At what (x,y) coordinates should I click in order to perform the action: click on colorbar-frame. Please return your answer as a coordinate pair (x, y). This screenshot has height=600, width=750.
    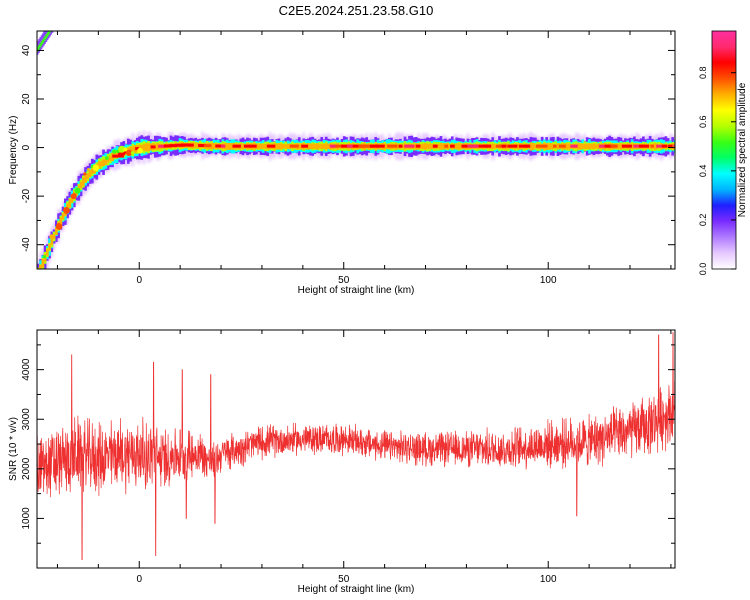
    Looking at the image, I should click on (724, 150).